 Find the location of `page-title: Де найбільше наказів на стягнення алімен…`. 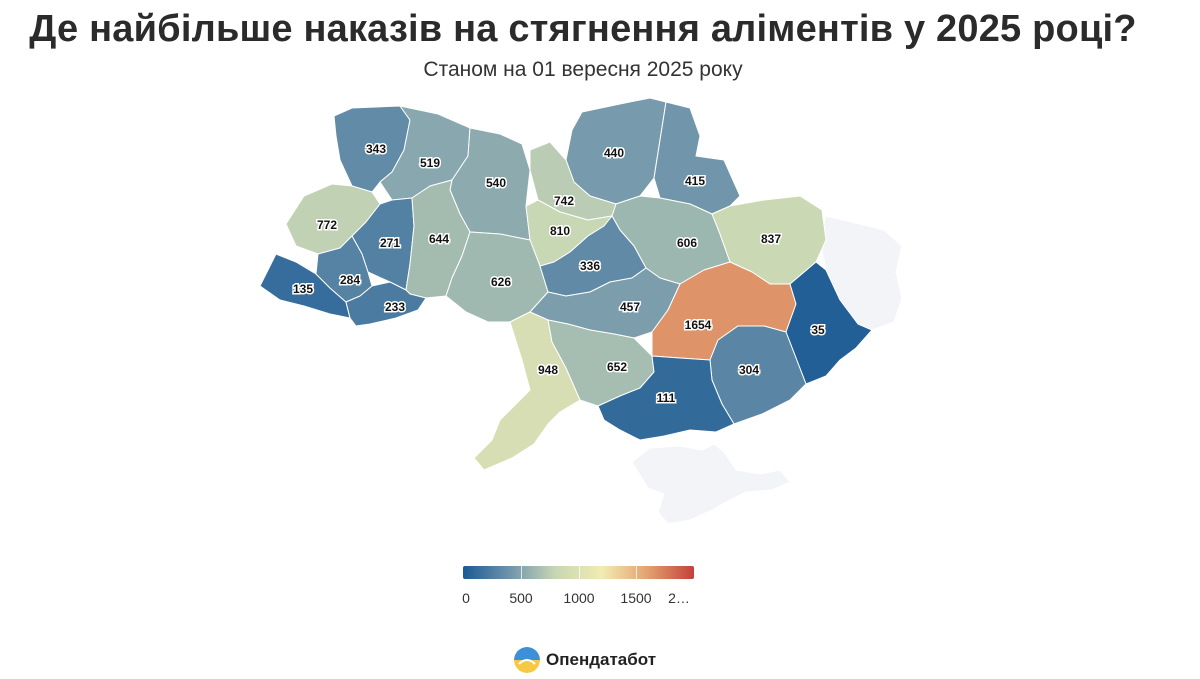

page-title: Де найбільше наказів на стягнення алімен… is located at coordinates (583, 29).